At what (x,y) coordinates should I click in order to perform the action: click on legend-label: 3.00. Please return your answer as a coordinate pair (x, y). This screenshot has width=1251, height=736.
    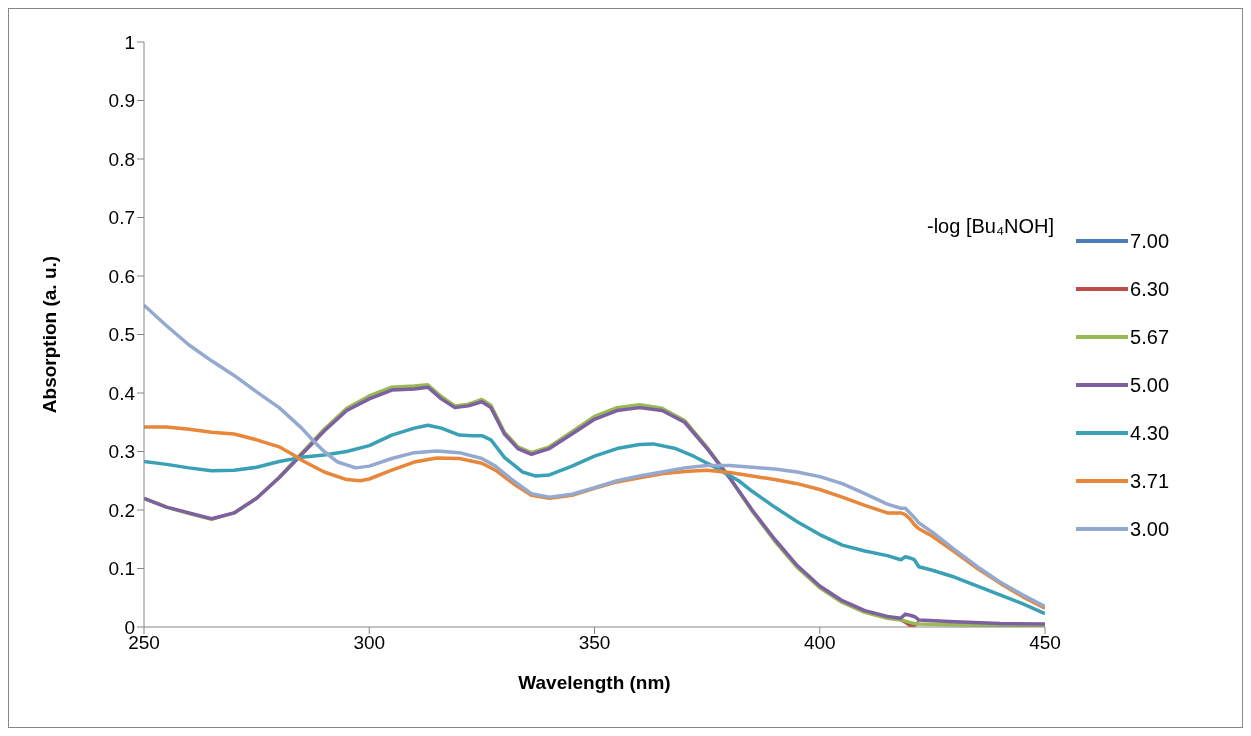
    Looking at the image, I should click on (1150, 529).